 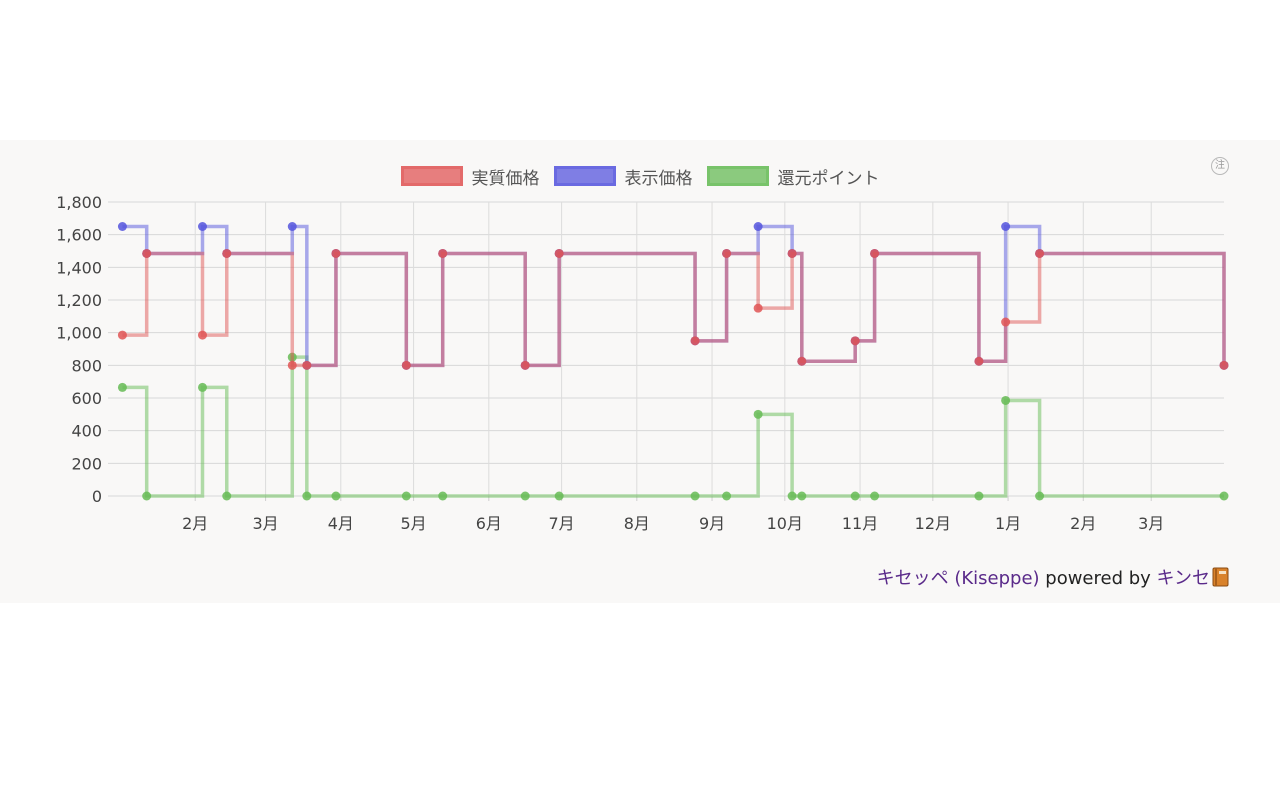 I want to click on y-tick-label: 200, so click(x=86, y=463).